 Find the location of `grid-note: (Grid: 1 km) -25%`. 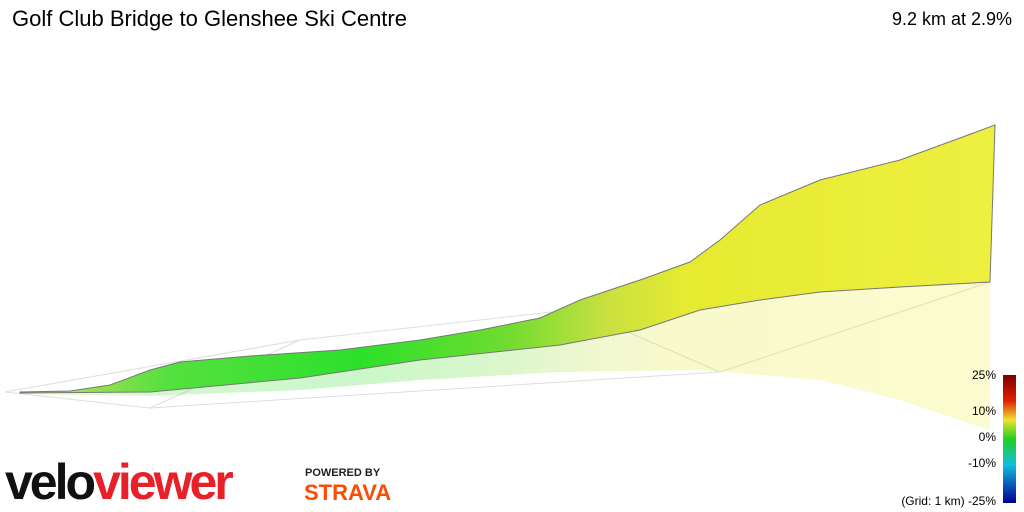

grid-note: (Grid: 1 km) -25% is located at coordinates (948, 501).